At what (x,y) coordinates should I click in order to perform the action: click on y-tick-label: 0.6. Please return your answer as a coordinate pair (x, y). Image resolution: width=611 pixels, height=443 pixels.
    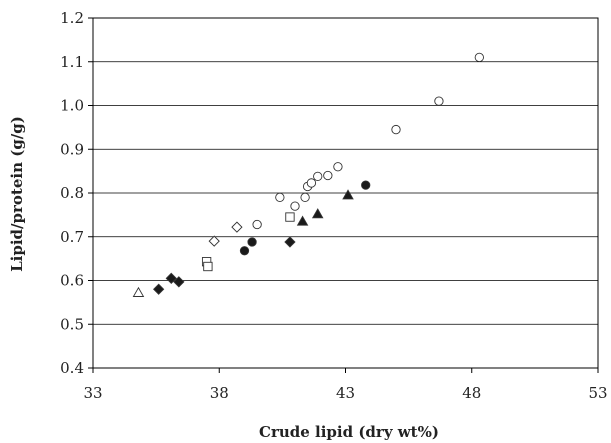
    Looking at the image, I should click on (72, 281).